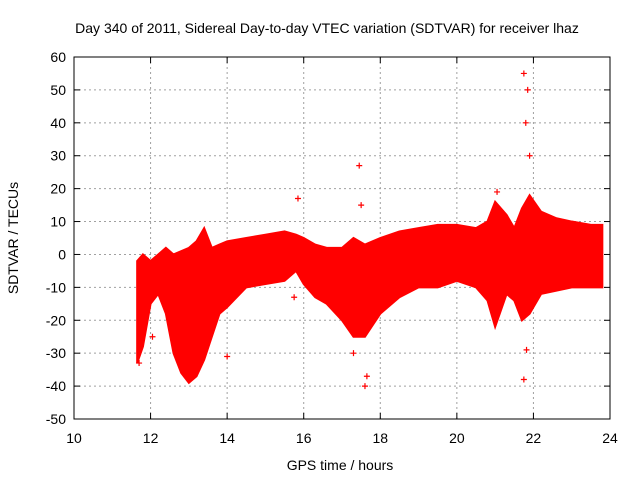 The height and width of the screenshot is (480, 640). Describe the element at coordinates (56, 320) in the screenshot. I see `y-tick-label: -20` at that location.